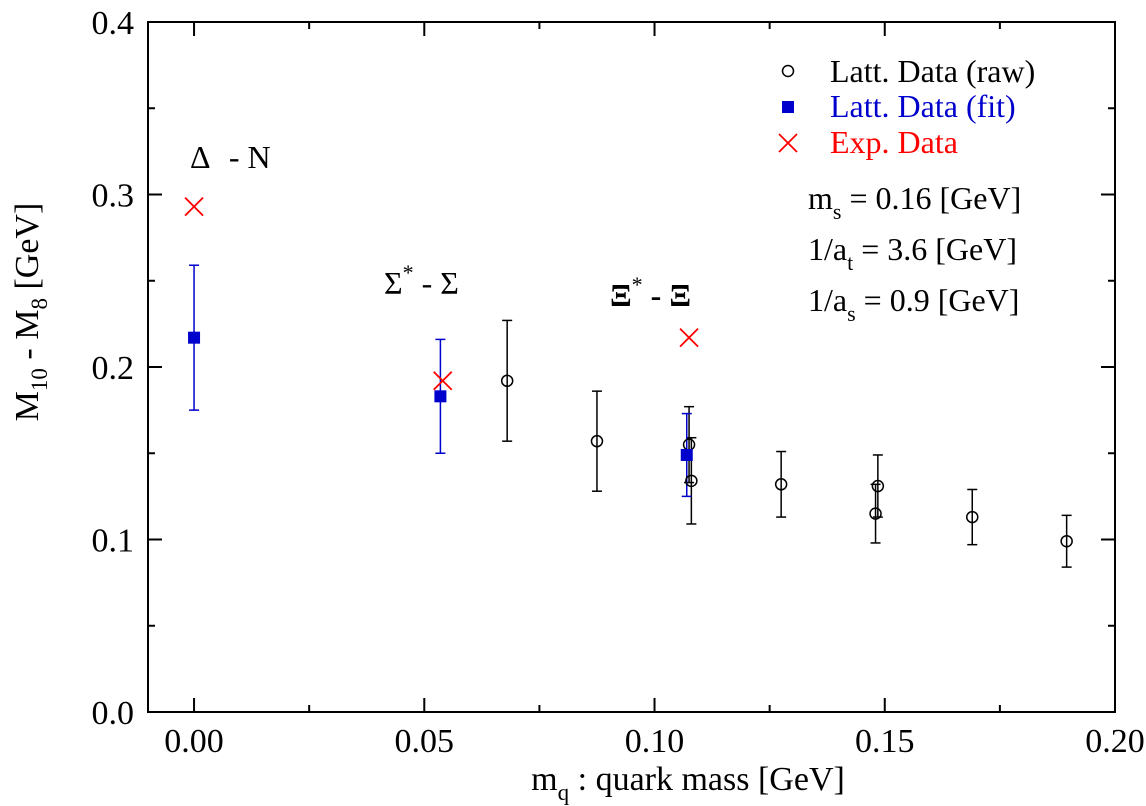 The image size is (1146, 806). Describe the element at coordinates (425, 741) in the screenshot. I see `x-tick-label: 0.05` at that location.